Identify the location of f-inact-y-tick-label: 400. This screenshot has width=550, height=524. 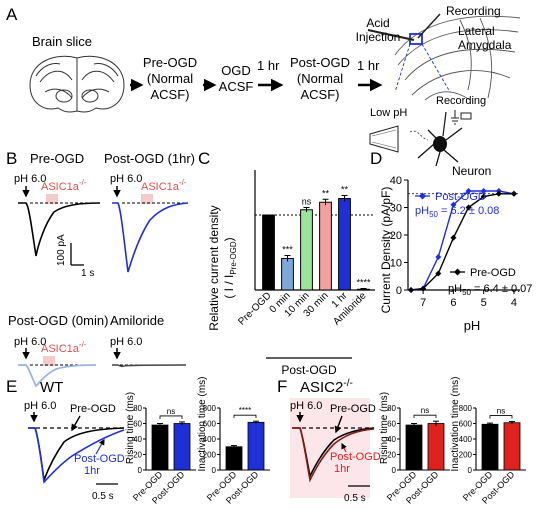
(466, 439).